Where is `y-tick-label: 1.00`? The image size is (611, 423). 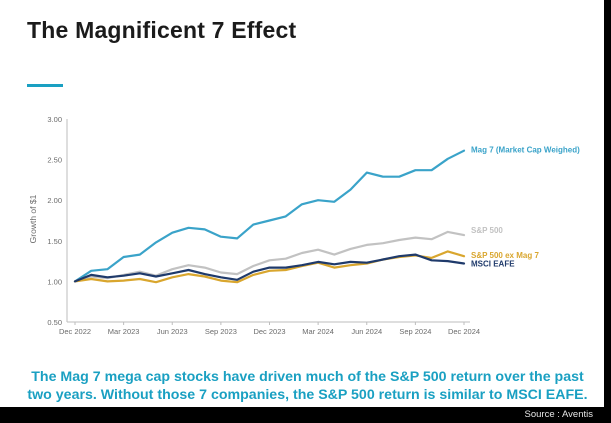
y-tick-label: 1.00 is located at coordinates (54, 281).